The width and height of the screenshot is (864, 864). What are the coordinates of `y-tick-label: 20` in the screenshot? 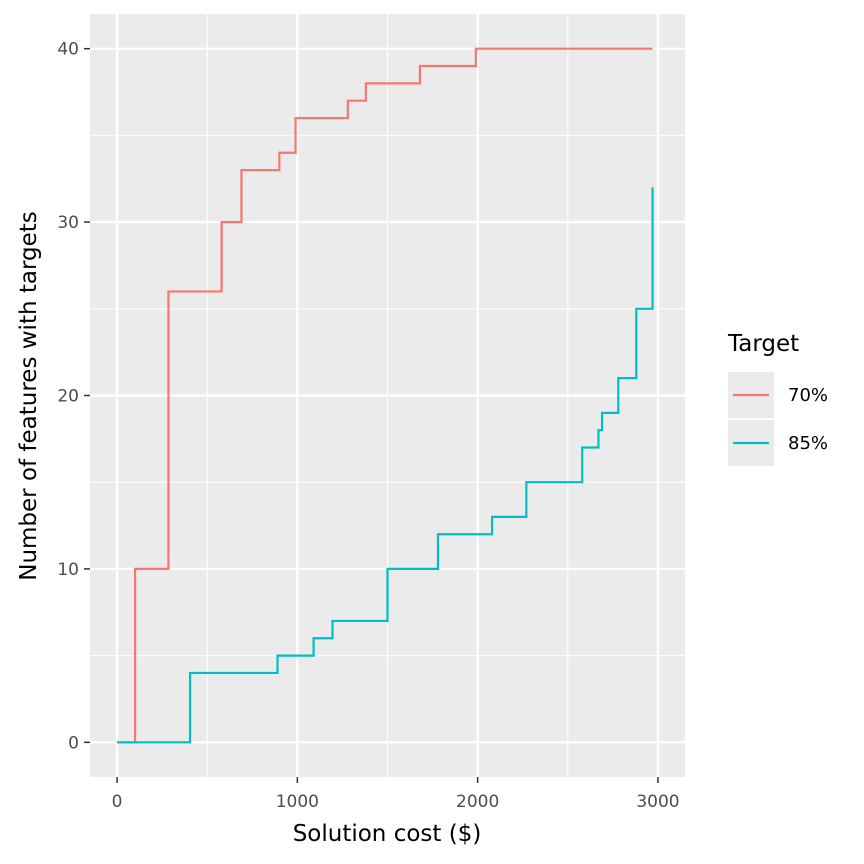 It's located at (68, 397).